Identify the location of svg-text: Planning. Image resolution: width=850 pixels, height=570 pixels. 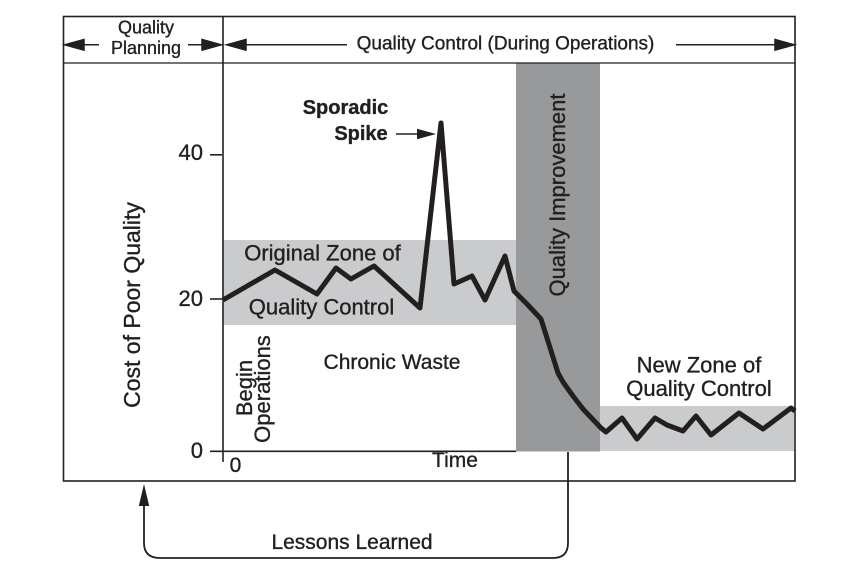
(146, 48).